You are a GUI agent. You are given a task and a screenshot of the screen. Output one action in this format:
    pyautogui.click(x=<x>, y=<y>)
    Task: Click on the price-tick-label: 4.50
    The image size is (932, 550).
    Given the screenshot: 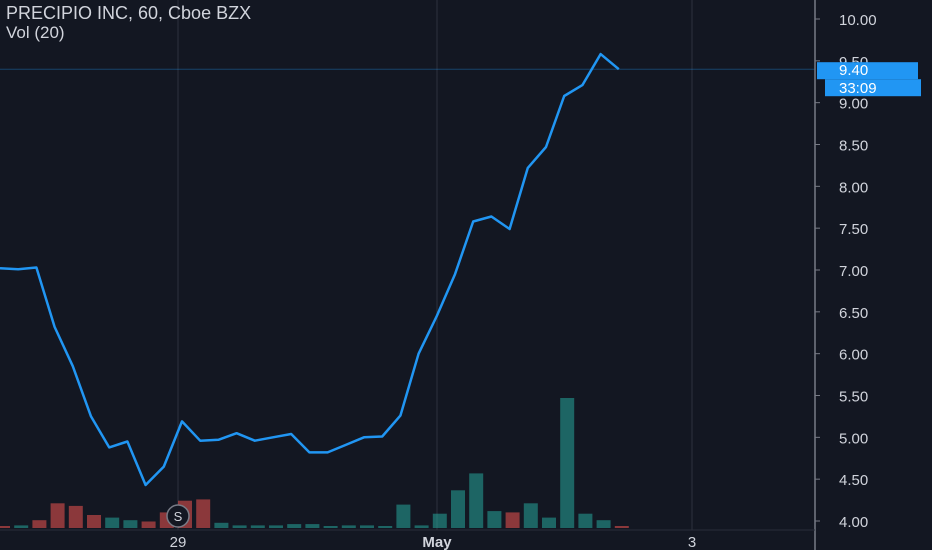 What is the action you would take?
    pyautogui.click(x=853, y=480)
    